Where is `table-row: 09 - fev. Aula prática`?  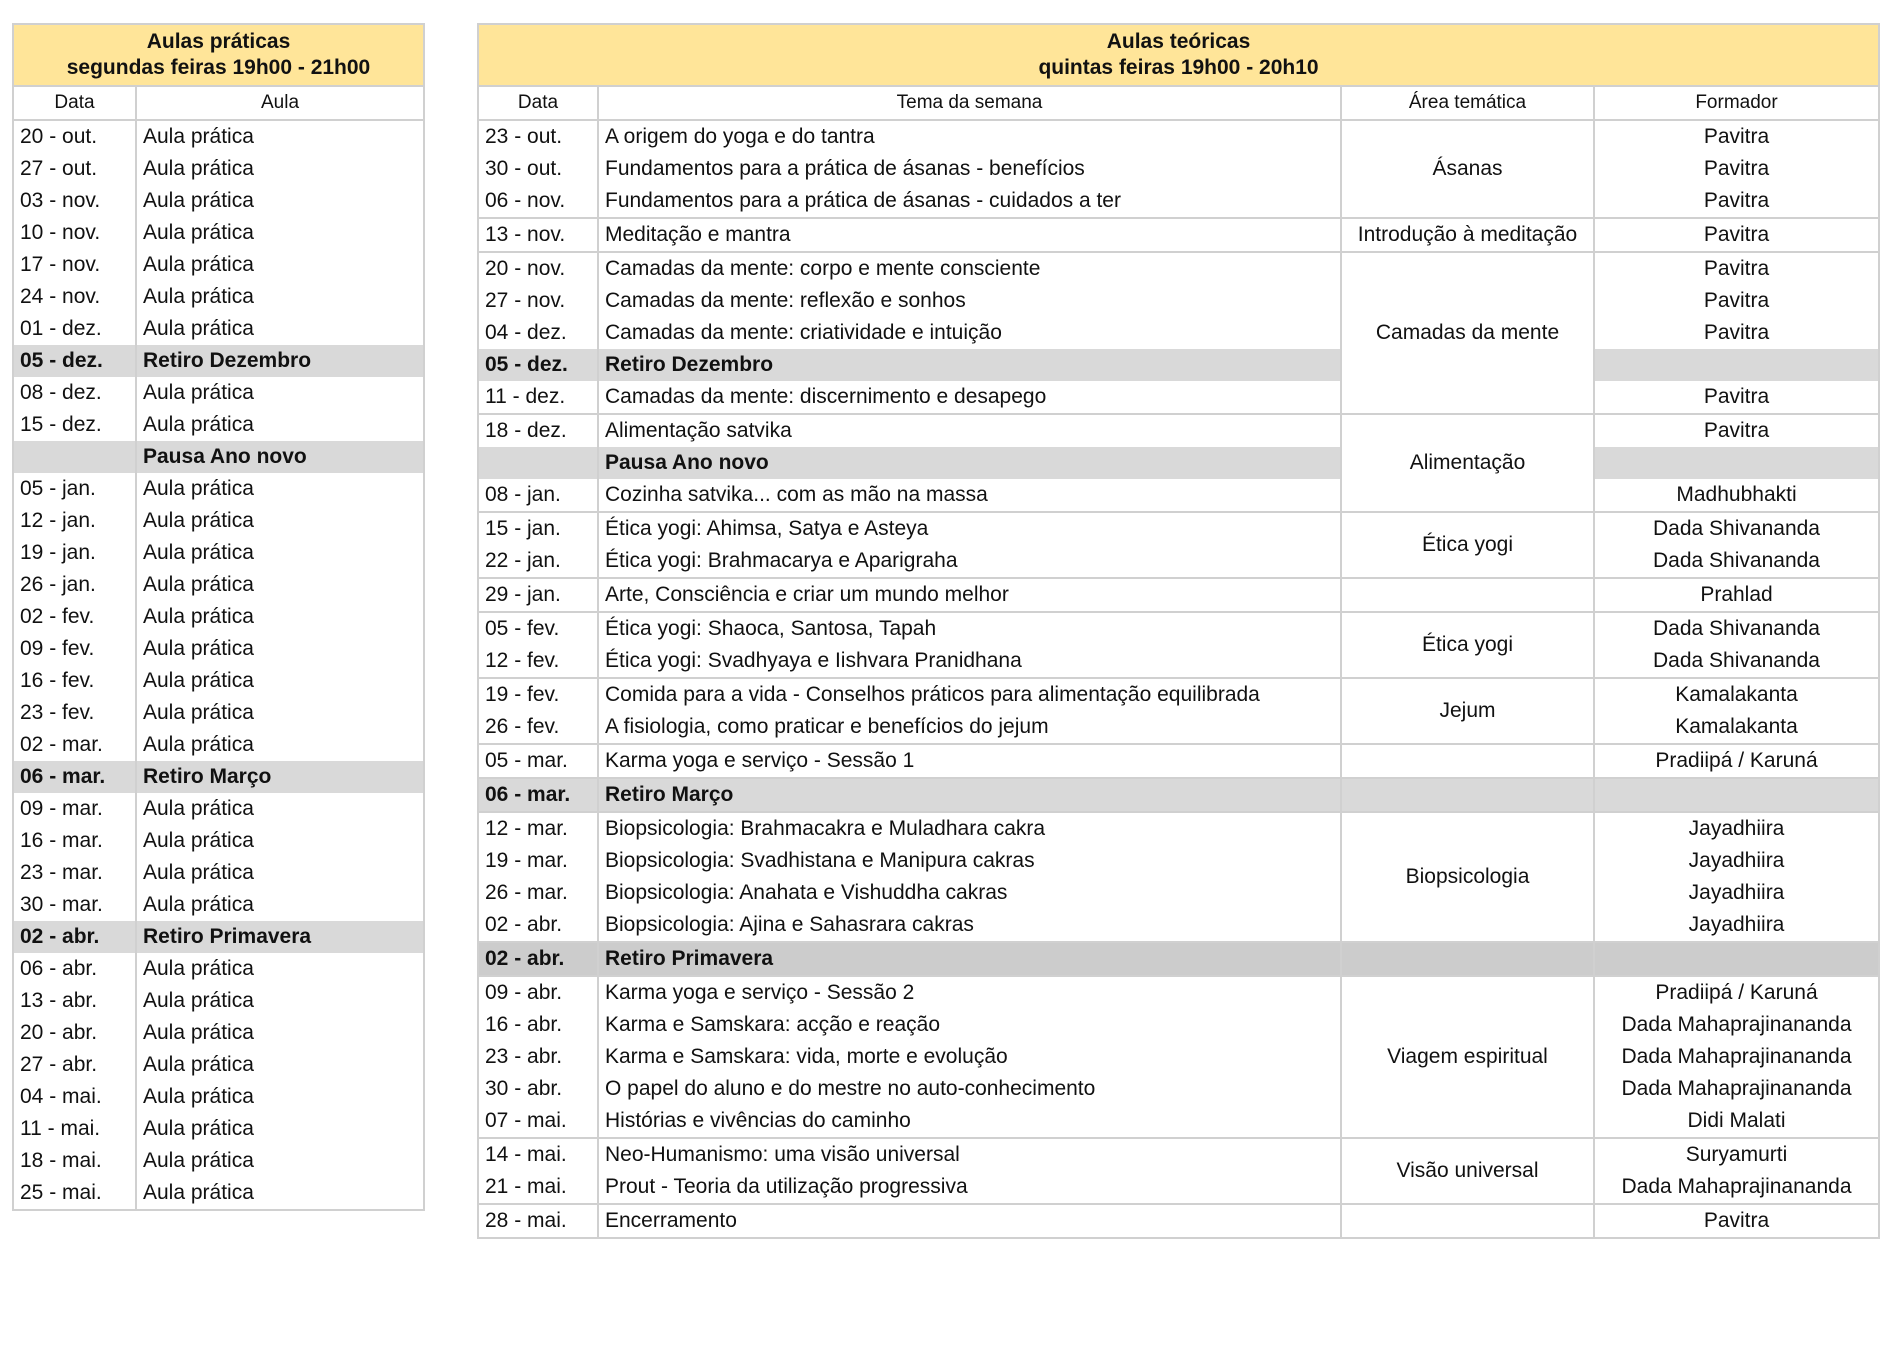 table-row: 09 - fev. Aula prática is located at coordinates (218, 649).